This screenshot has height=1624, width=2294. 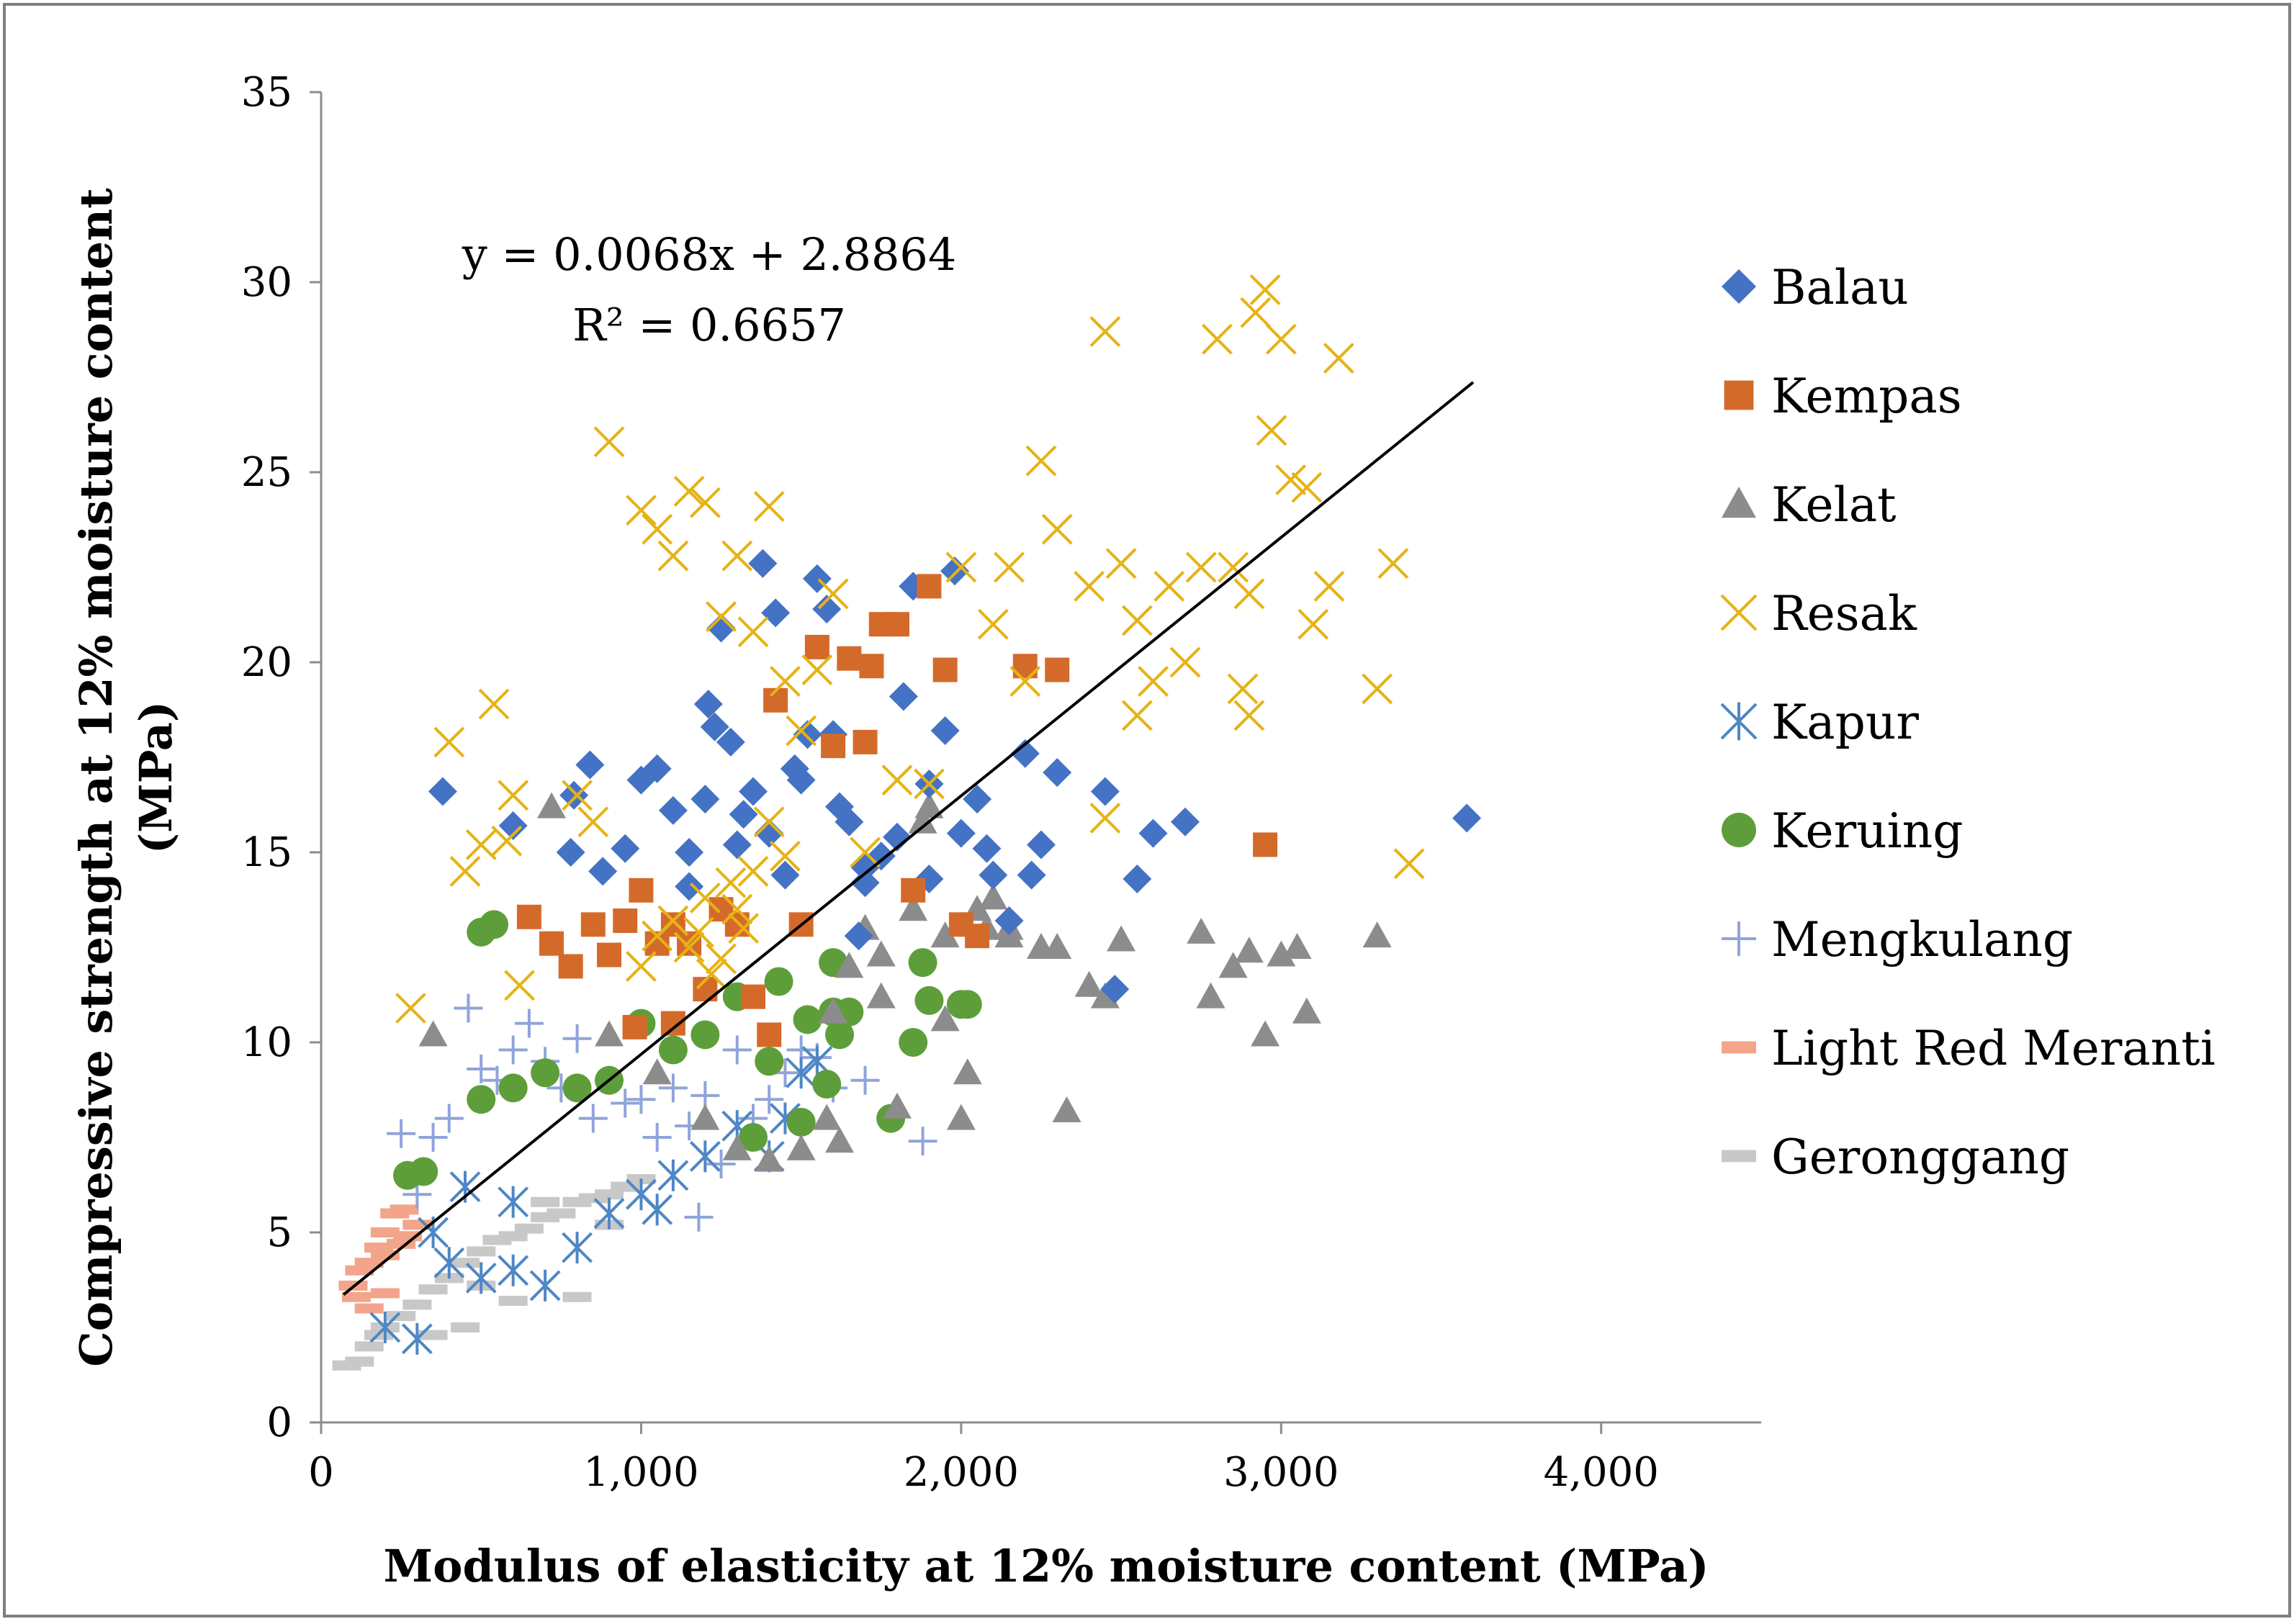 I want to click on legend-label-keruing: Keruing, so click(x=1867, y=831).